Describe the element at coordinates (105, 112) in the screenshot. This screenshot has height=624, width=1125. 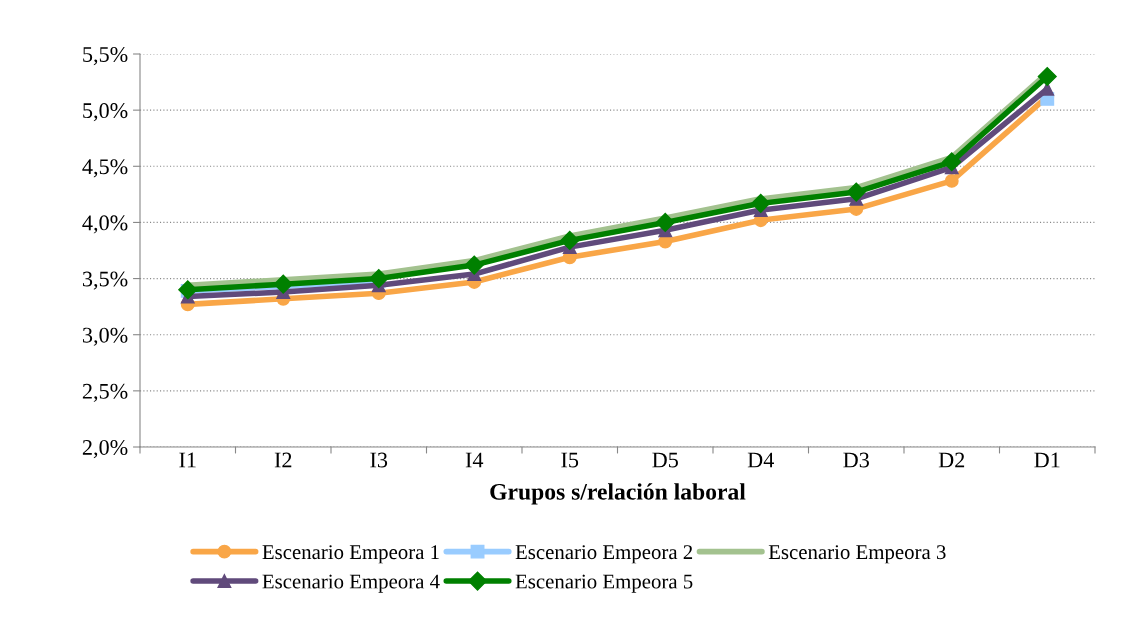
I see `y-tick-label: 5,0%` at that location.